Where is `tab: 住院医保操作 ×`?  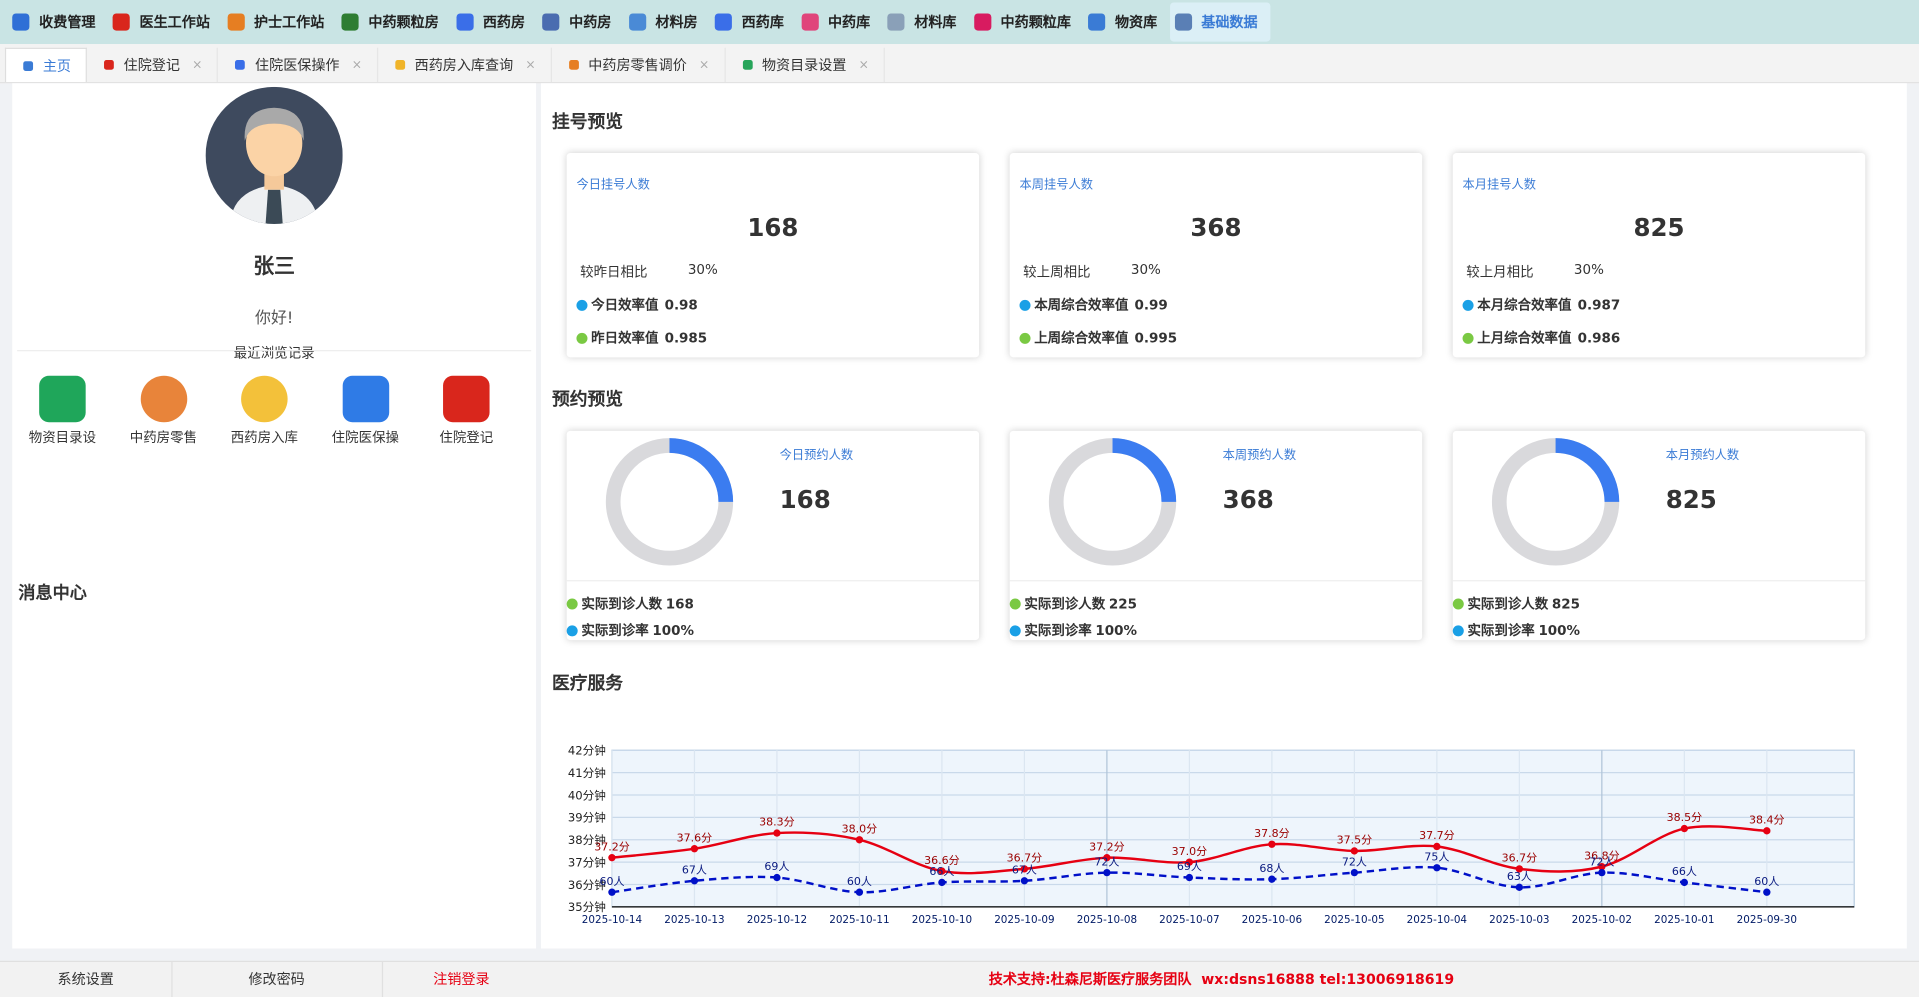 tab: 住院医保操作 × is located at coordinates (298, 65).